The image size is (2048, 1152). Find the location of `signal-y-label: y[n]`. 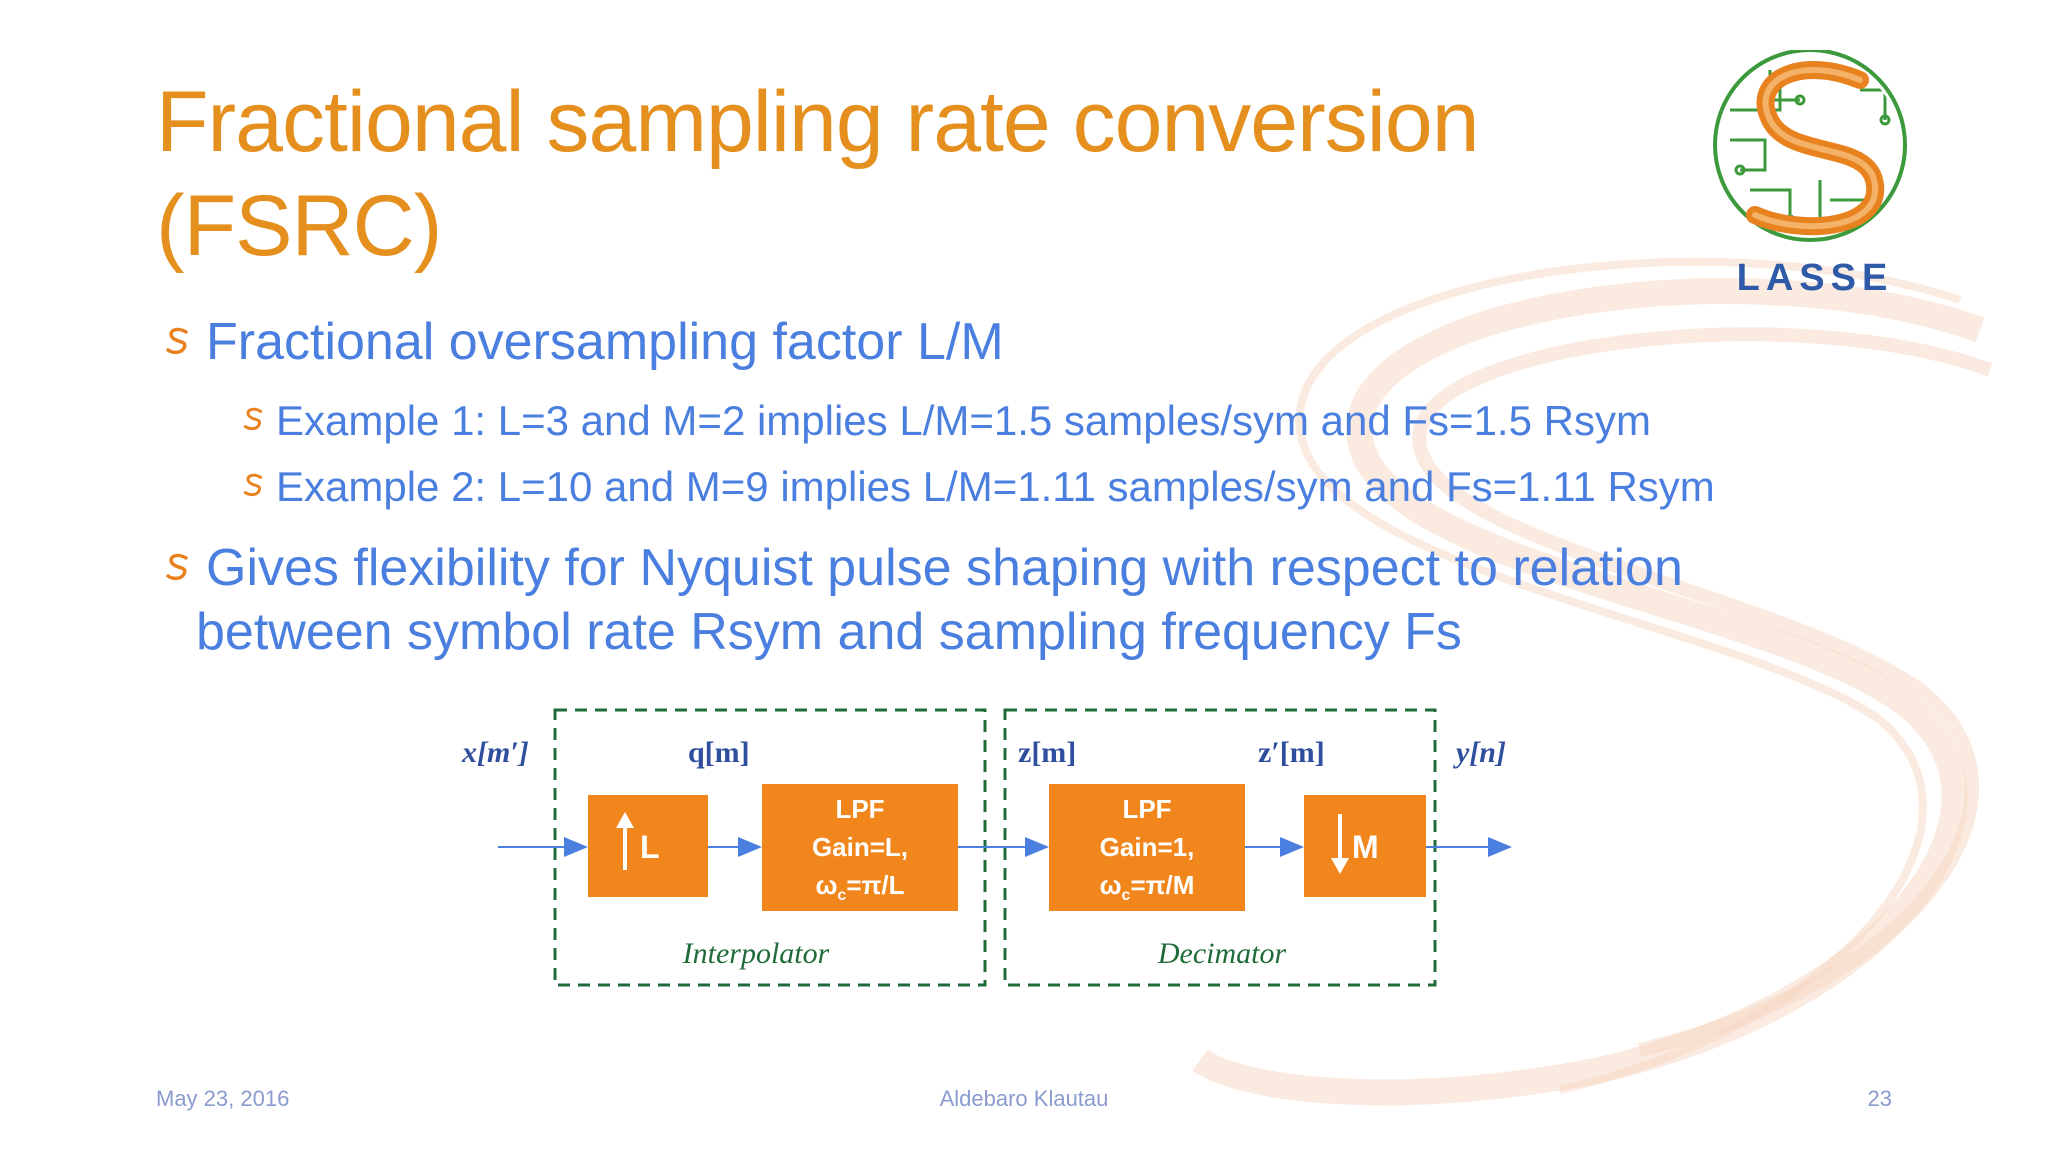

signal-y-label: y[n] is located at coordinates (1479, 752).